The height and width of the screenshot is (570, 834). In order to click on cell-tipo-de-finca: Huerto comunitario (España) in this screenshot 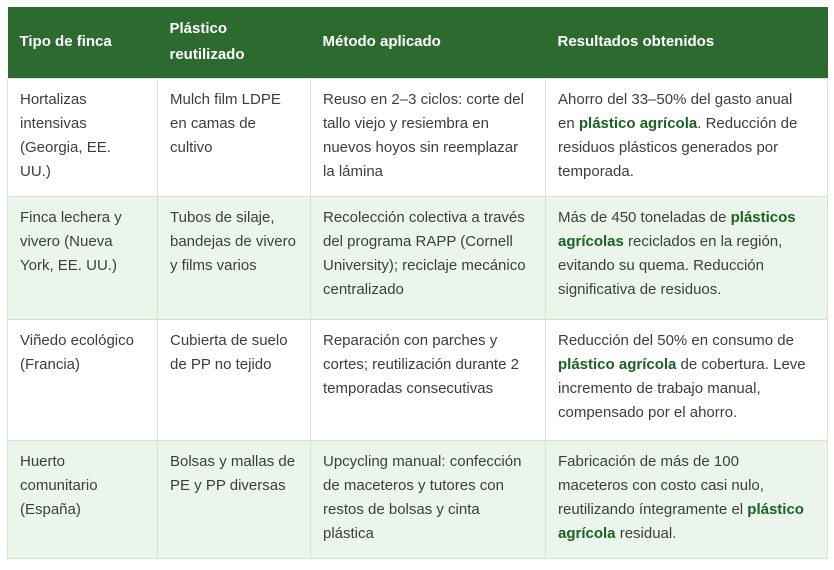, I will do `click(82, 499)`.